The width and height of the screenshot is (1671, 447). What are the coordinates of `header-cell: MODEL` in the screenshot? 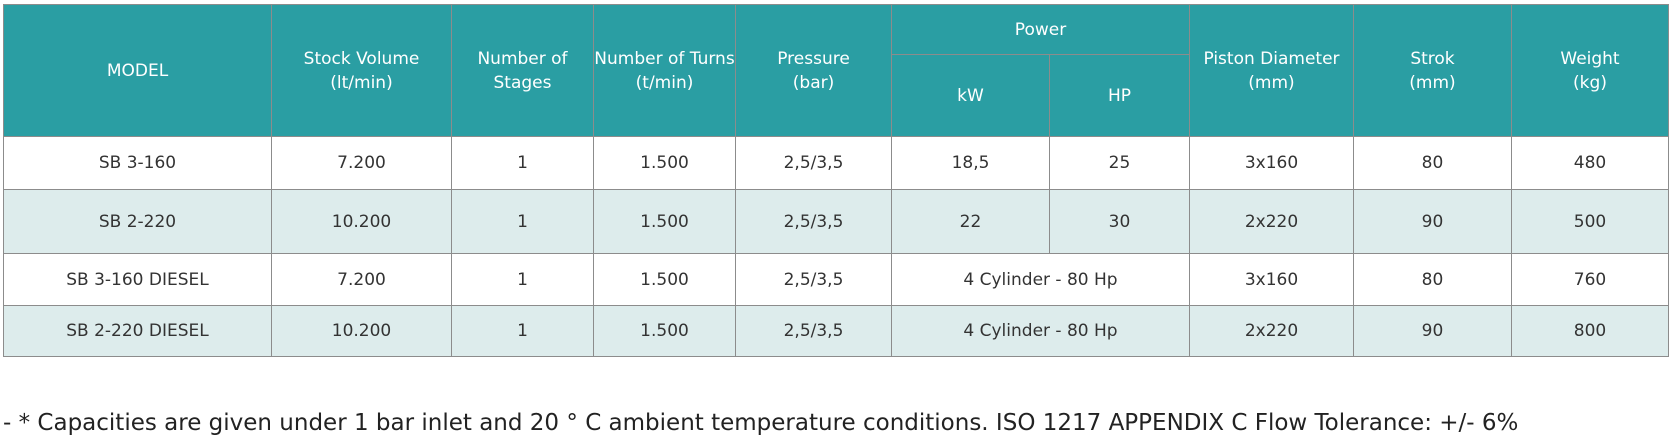 It's located at (137, 70).